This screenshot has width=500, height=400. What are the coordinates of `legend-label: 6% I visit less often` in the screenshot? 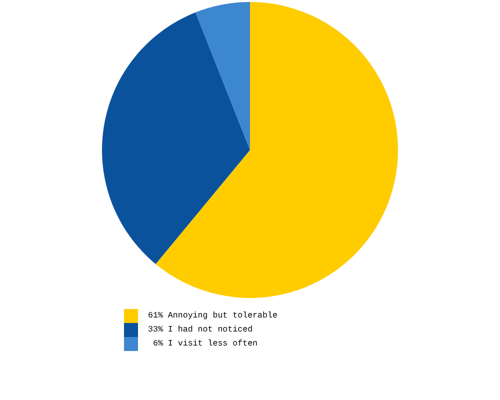 It's located at (203, 343).